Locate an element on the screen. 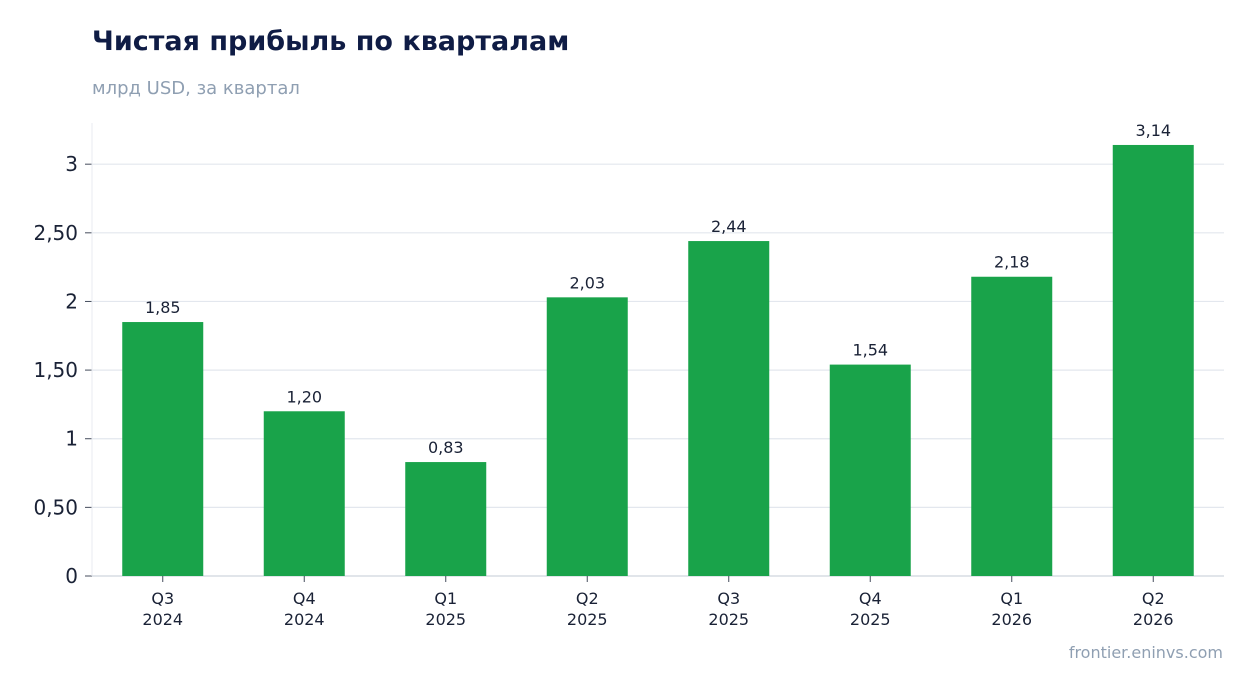 This screenshot has width=1254, height=693. bar-value-label: 2,44 is located at coordinates (729, 226).